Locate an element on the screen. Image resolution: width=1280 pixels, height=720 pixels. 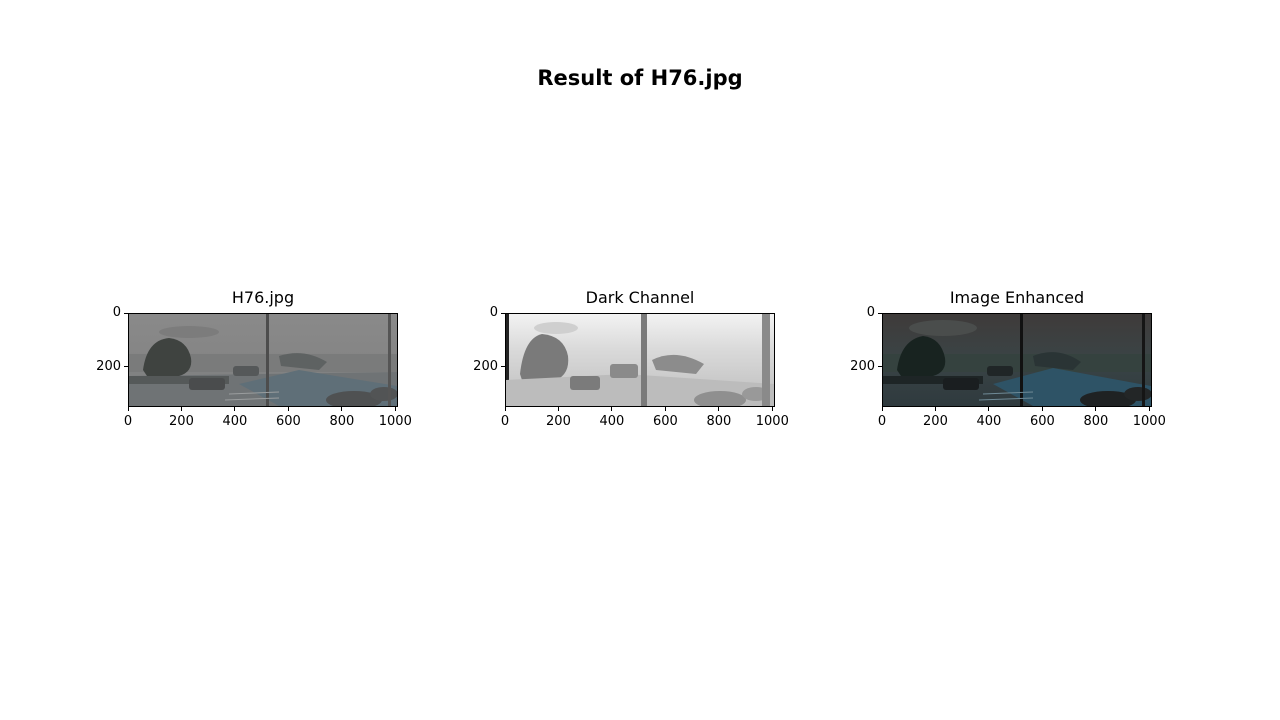
figure-title: Result of H76.jpg is located at coordinates (640, 78).